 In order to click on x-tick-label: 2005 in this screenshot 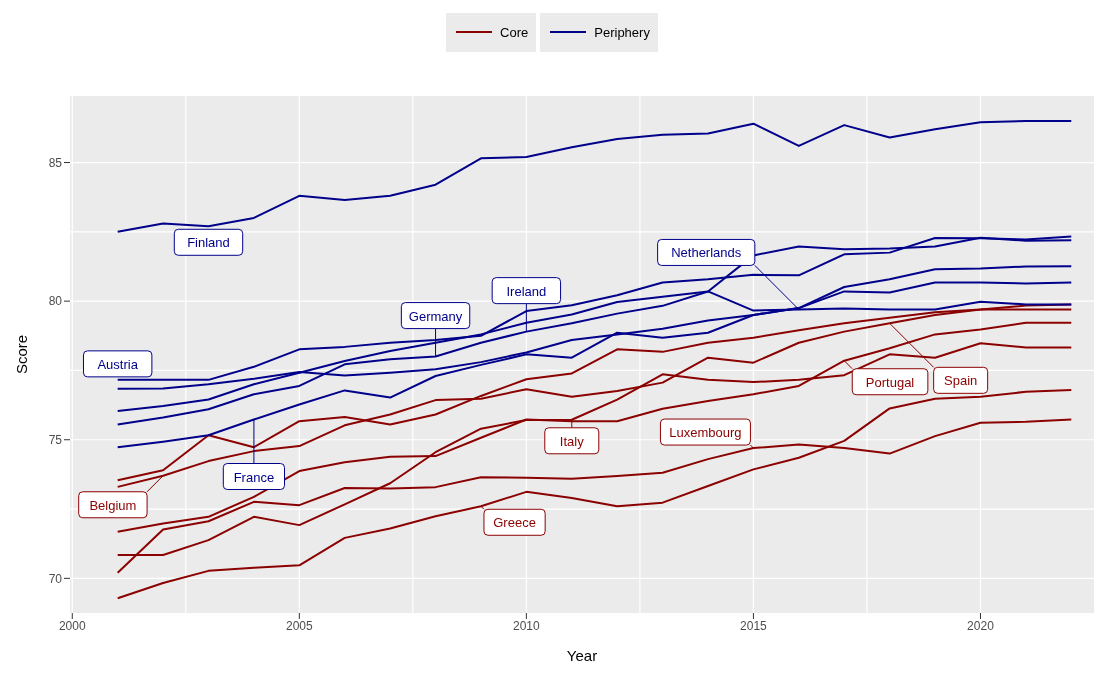, I will do `click(299, 625)`.